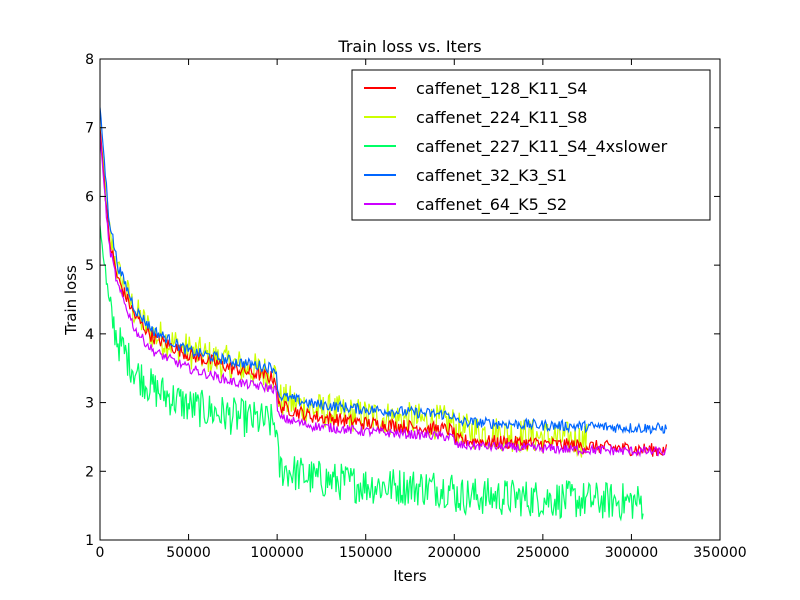 Image resolution: width=800 pixels, height=600 pixels. What do you see at coordinates (89, 129) in the screenshot?
I see `y-tick-label: 7` at bounding box center [89, 129].